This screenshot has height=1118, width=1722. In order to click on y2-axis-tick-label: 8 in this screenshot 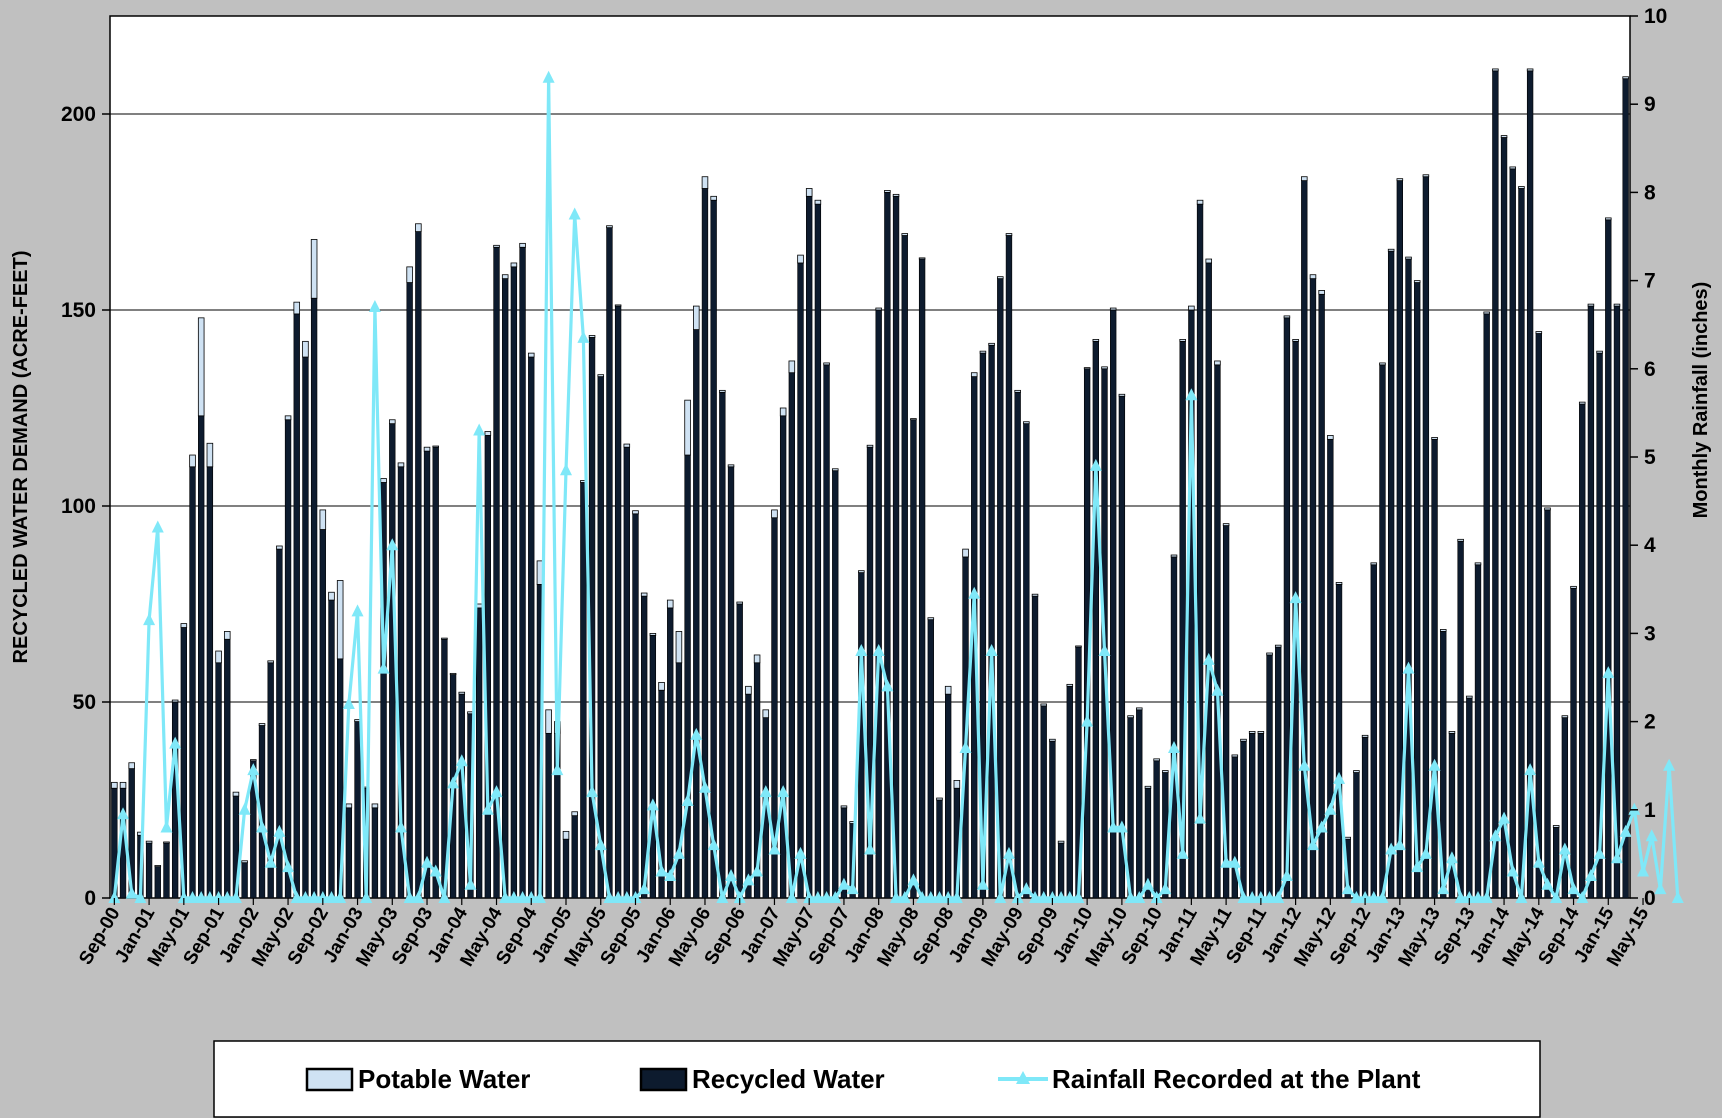, I will do `click(1650, 192)`.